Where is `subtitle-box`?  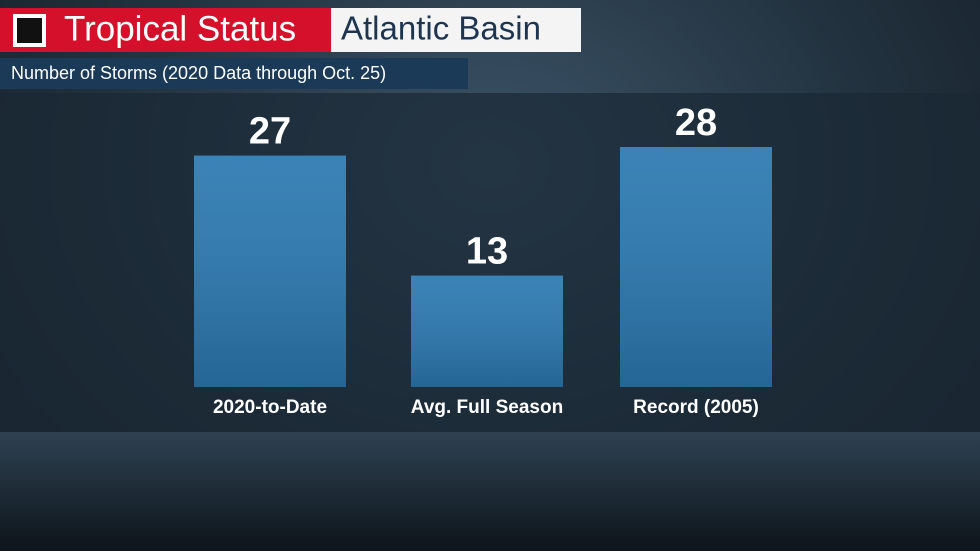
subtitle-box is located at coordinates (456, 30).